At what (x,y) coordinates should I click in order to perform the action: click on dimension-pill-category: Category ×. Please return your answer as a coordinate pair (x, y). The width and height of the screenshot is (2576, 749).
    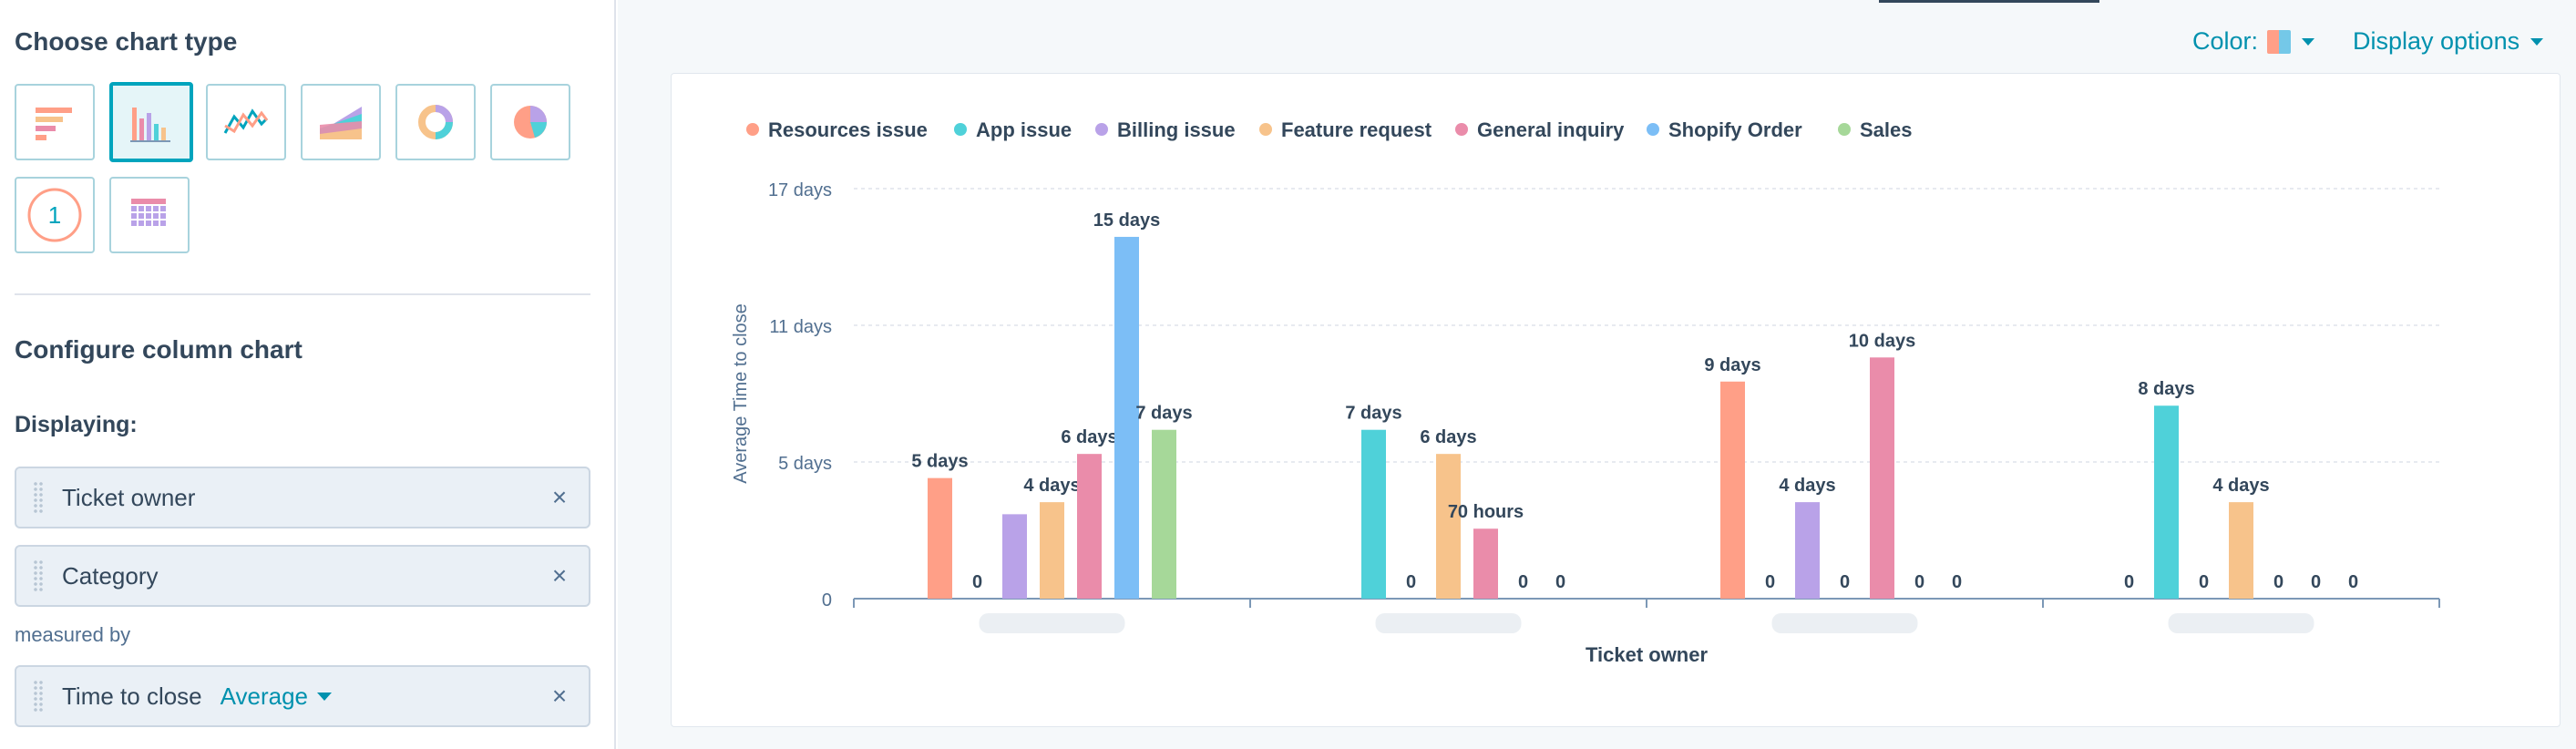
    Looking at the image, I should click on (302, 576).